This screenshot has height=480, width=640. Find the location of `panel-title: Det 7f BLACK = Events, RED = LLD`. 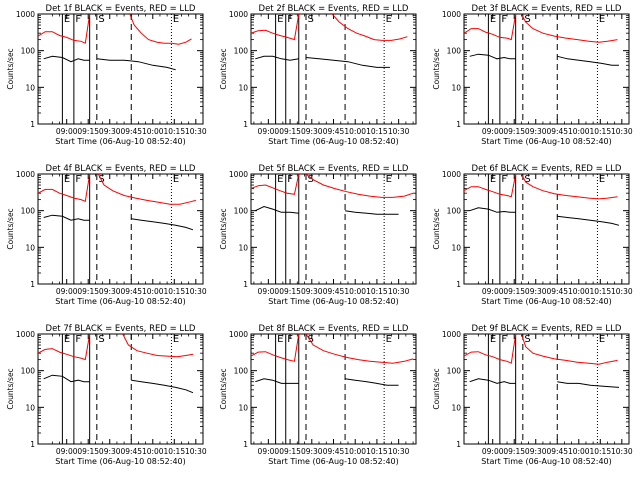

panel-title: Det 7f BLACK = Events, RED = LLD is located at coordinates (121, 329).